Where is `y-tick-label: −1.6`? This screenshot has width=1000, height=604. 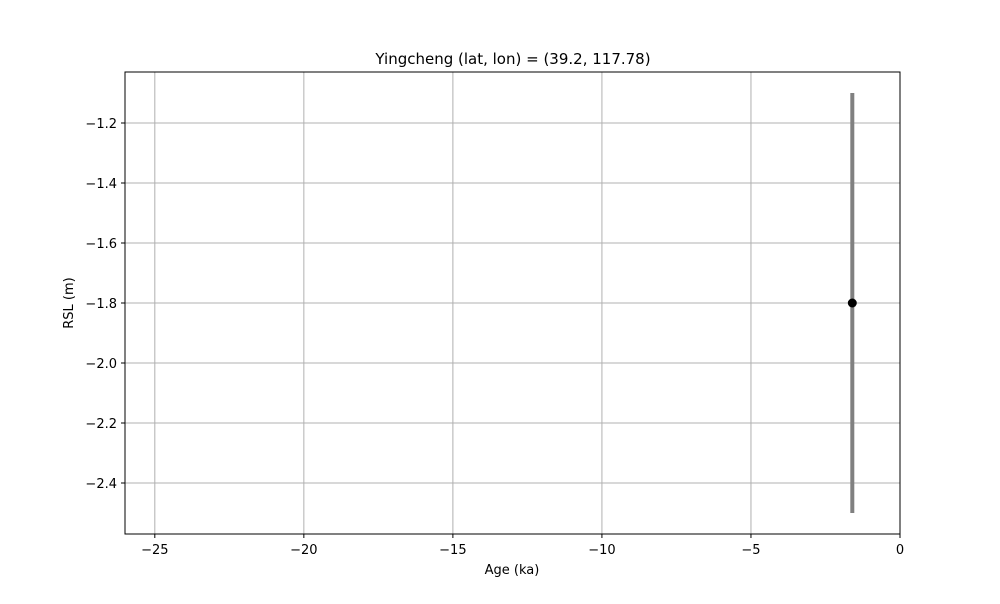 y-tick-label: −1.6 is located at coordinates (101, 244).